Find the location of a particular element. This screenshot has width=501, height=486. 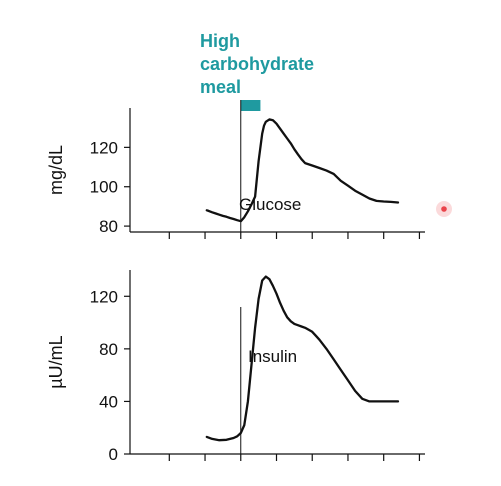

cursor-dot is located at coordinates (444, 209).